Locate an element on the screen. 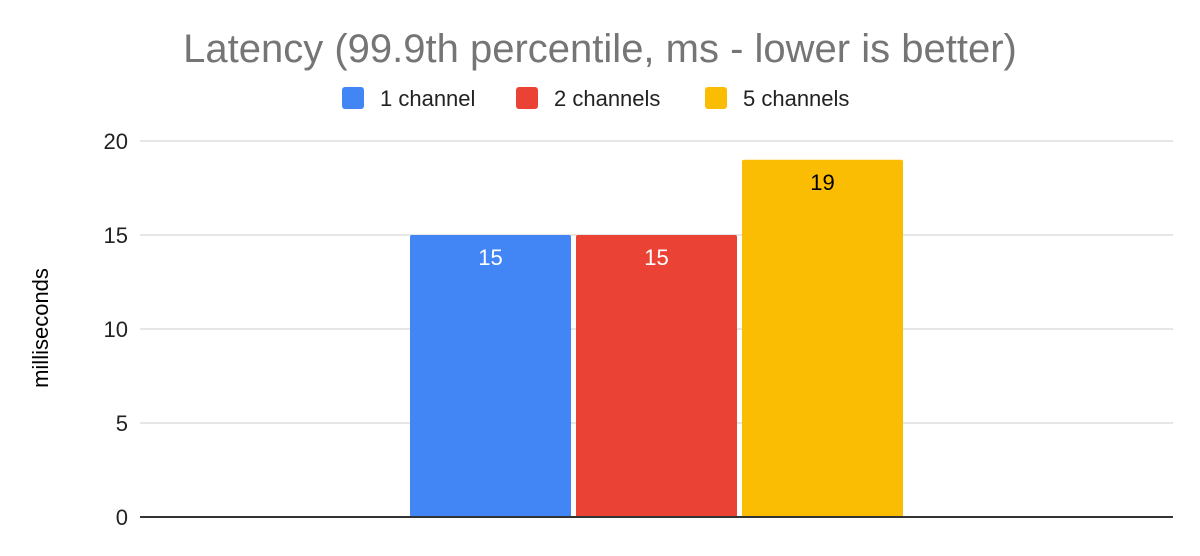 Image resolution: width=1200 pixels, height=556 pixels. y-tick-label: 5 is located at coordinates (122, 423).